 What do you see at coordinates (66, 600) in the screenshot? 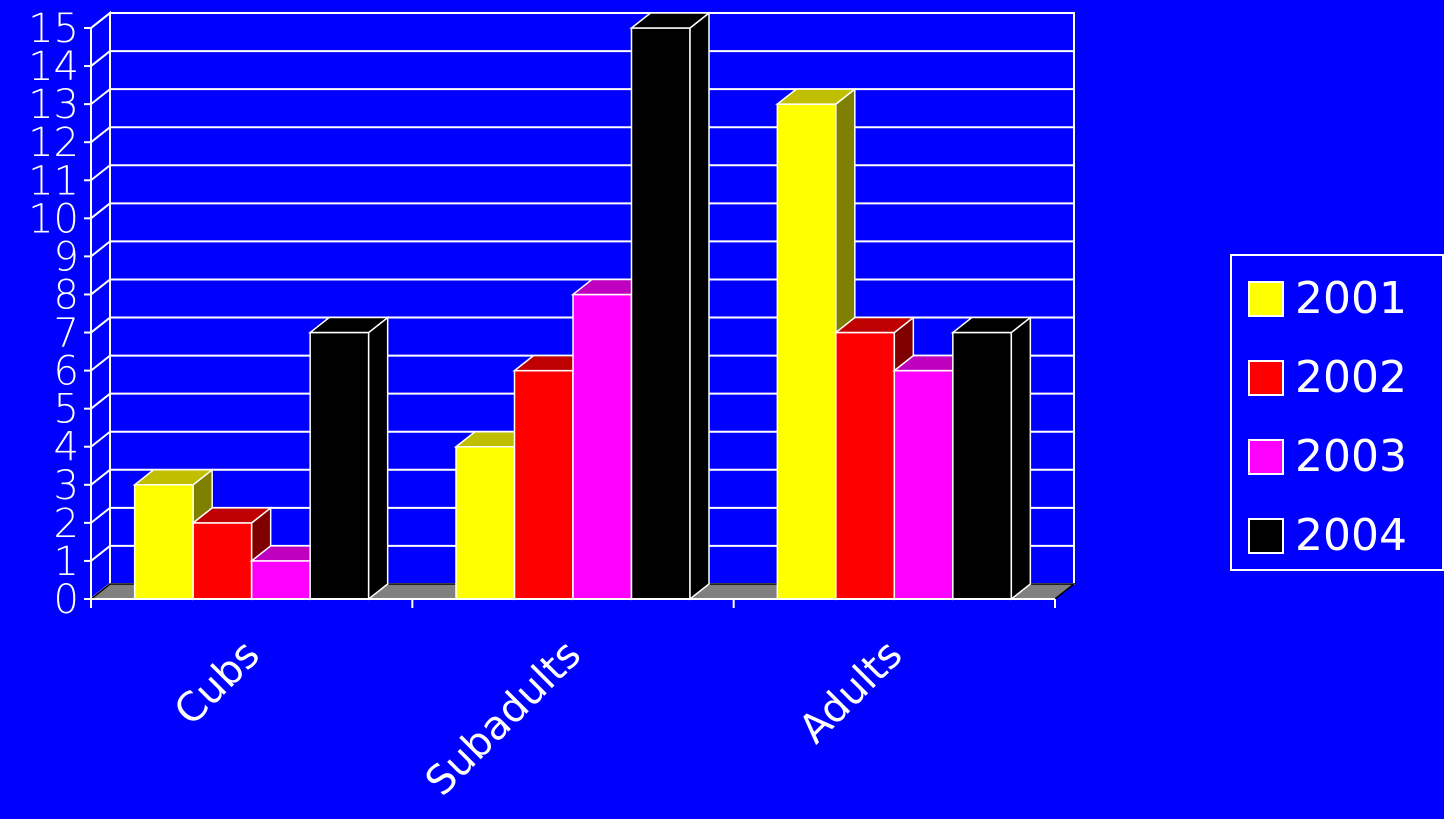
I see `y-tick-label: 0` at bounding box center [66, 600].